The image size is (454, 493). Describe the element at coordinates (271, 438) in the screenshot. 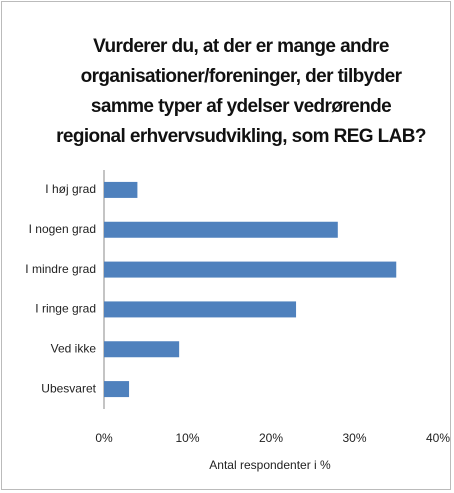

I see `x-tick-label: 20%` at that location.